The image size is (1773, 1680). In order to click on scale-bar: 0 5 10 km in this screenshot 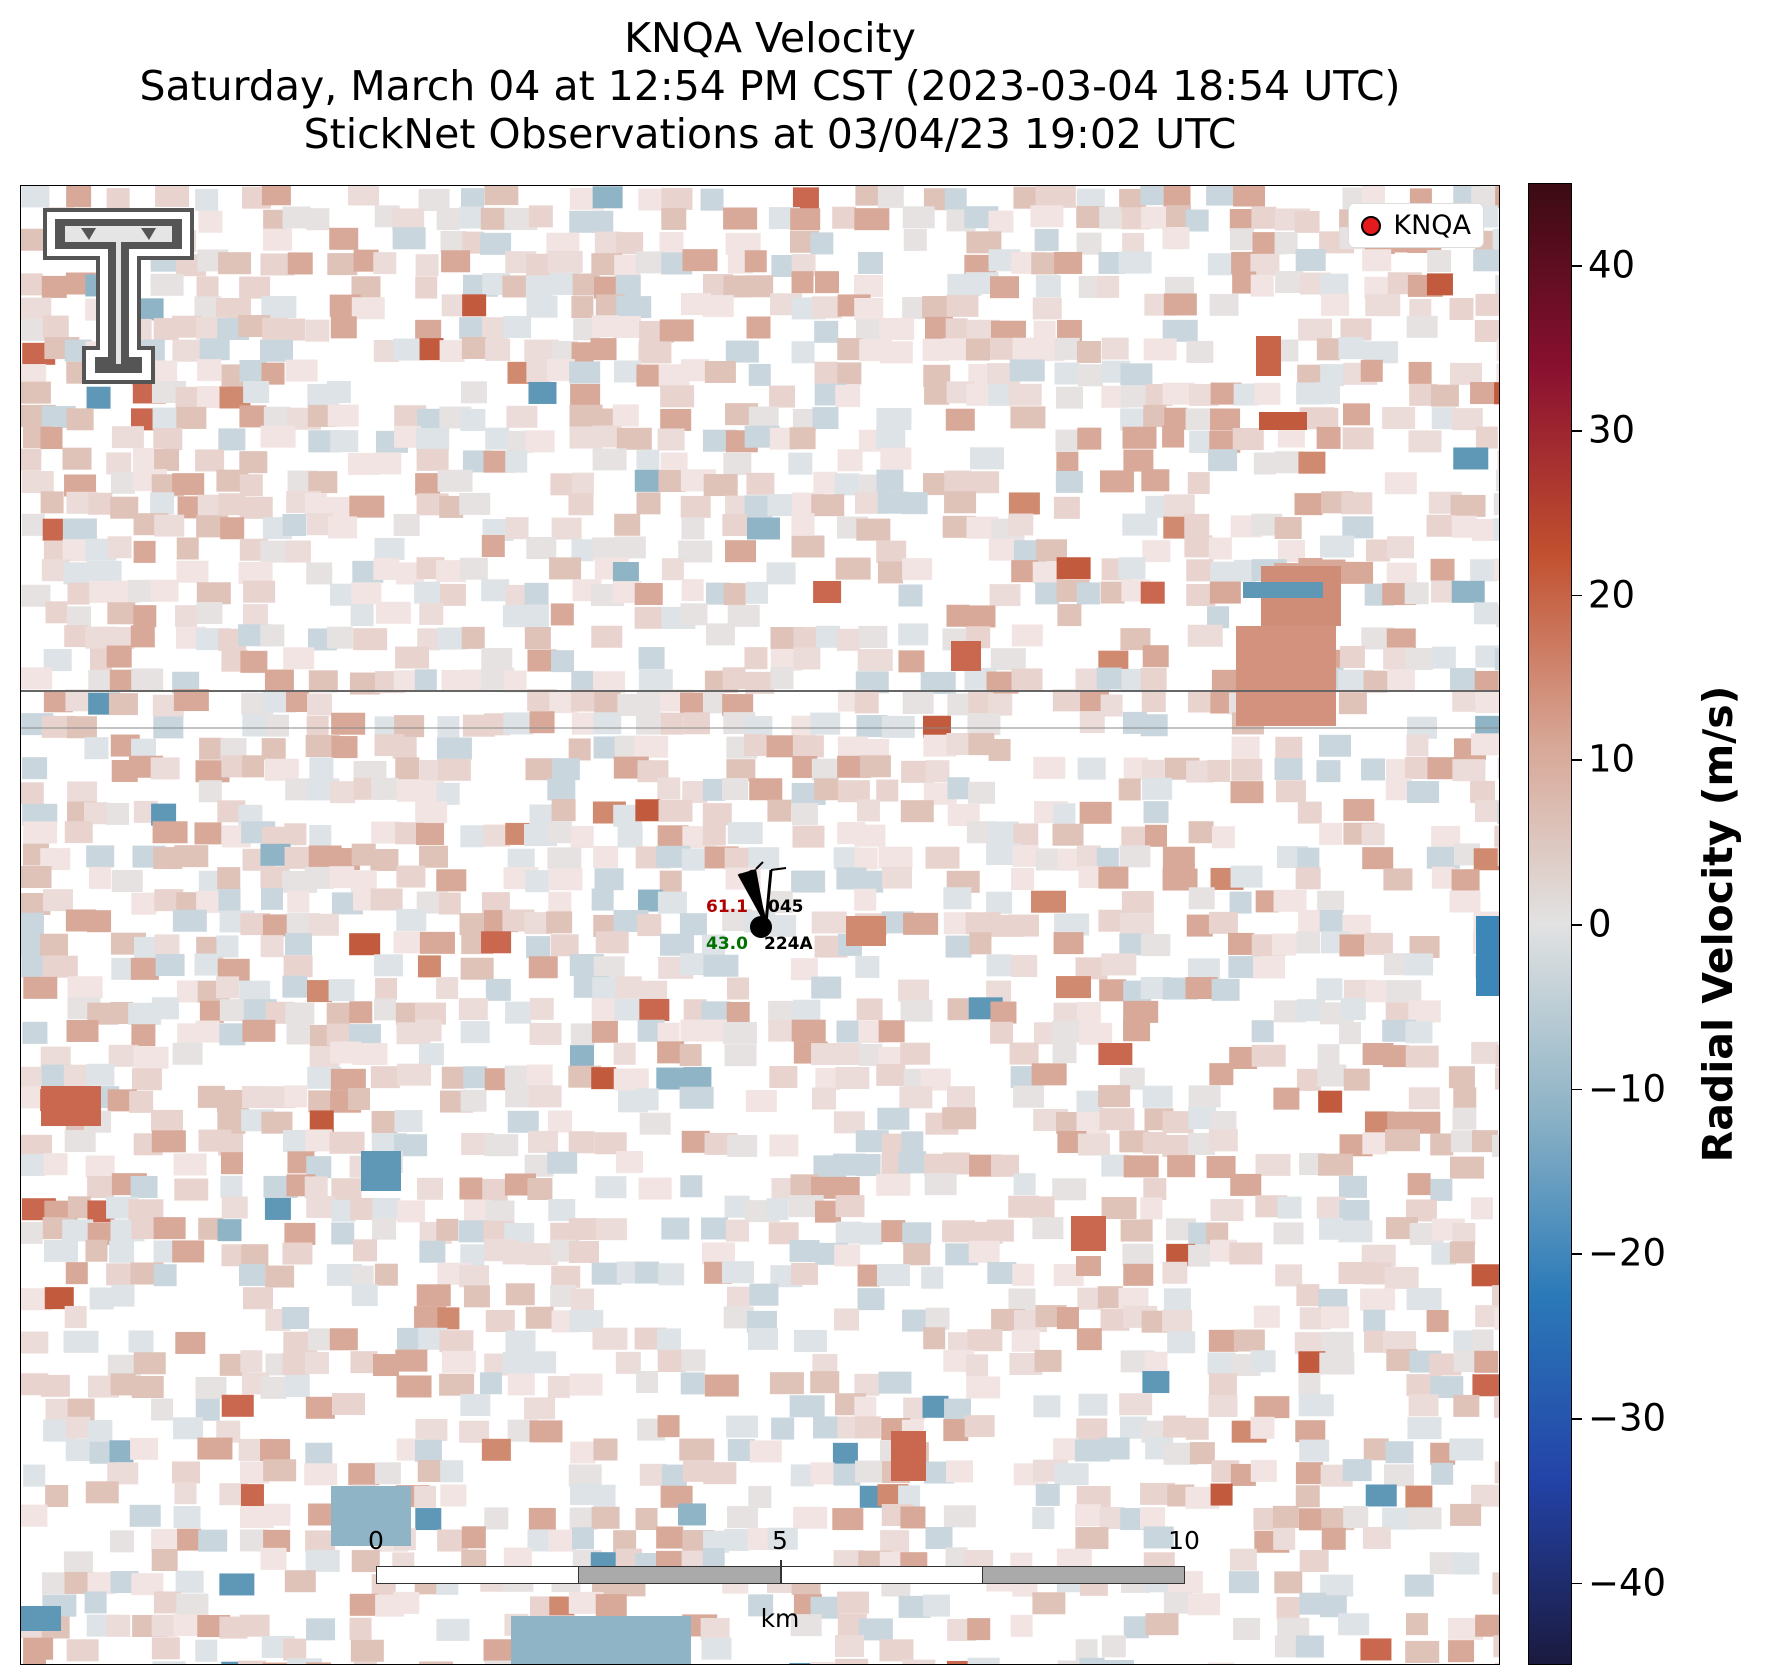, I will do `click(775, 1591)`.